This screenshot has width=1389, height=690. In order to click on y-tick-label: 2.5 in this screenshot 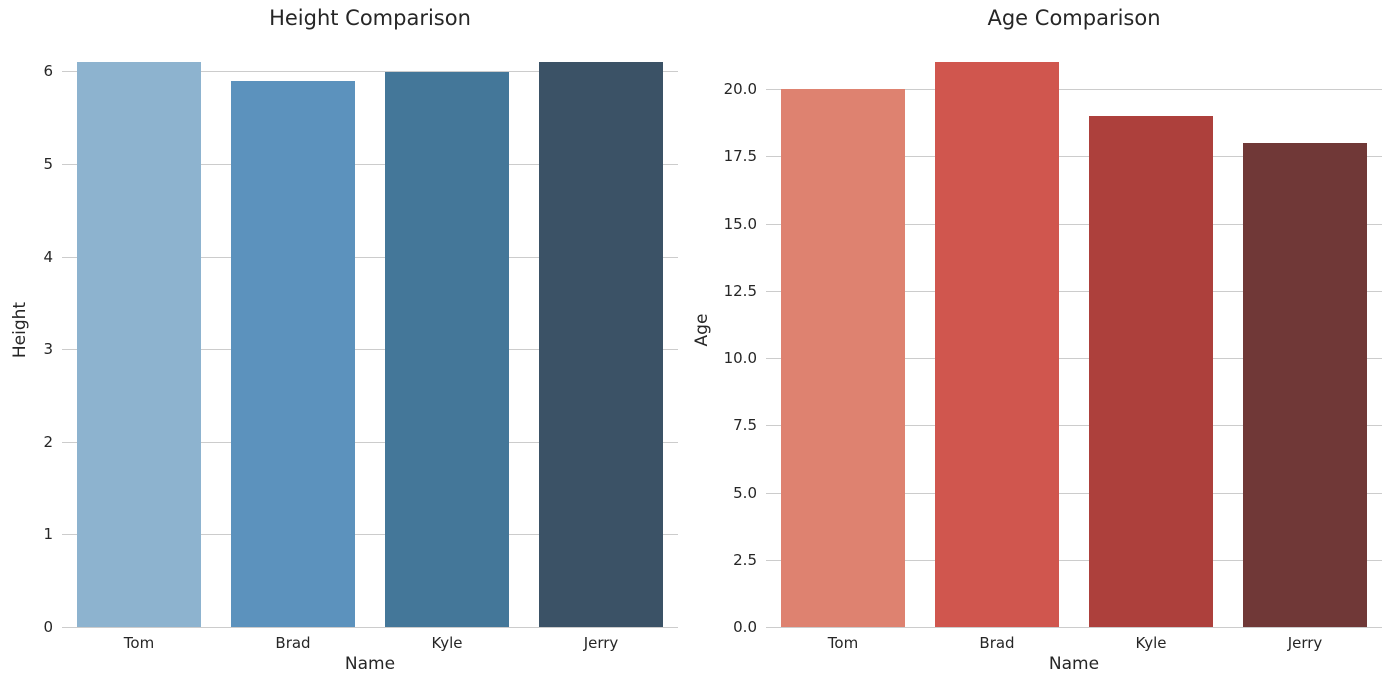, I will do `click(745, 559)`.